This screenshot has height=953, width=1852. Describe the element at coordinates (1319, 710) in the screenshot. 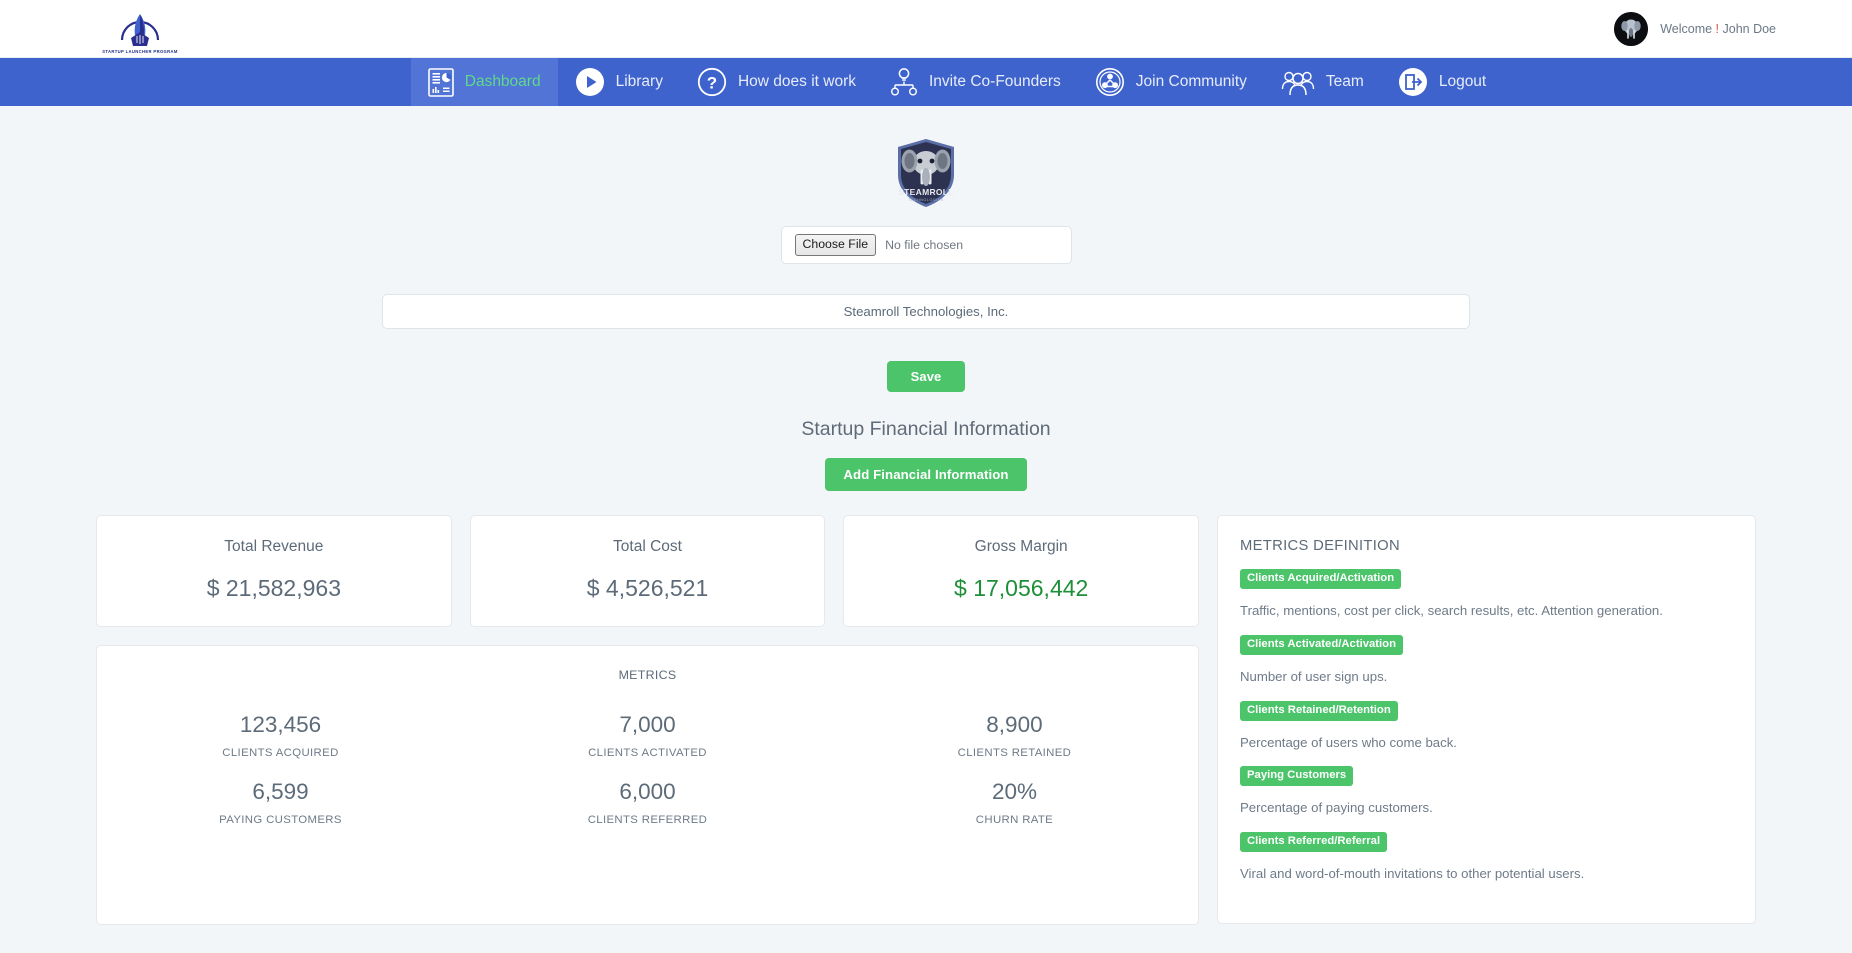

I see `definition-badge: Clients Retained/Retention` at that location.